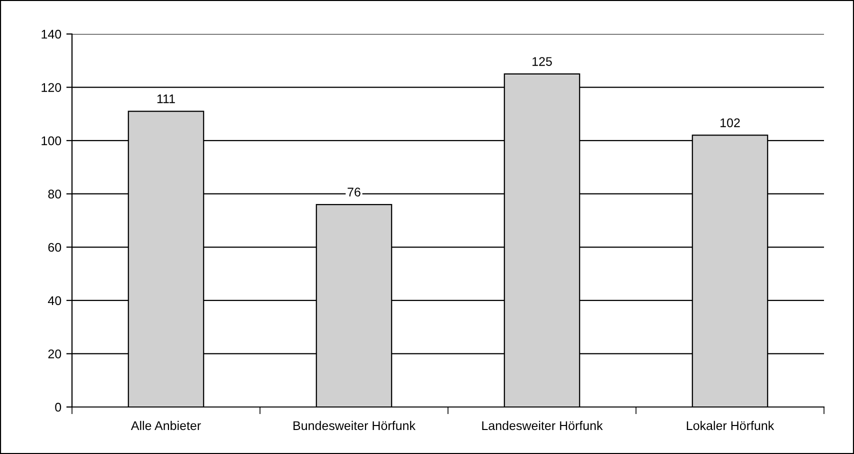 This screenshot has height=454, width=854. What do you see at coordinates (542, 425) in the screenshot?
I see `x-tick-label: Landesweiter Hörfunk` at bounding box center [542, 425].